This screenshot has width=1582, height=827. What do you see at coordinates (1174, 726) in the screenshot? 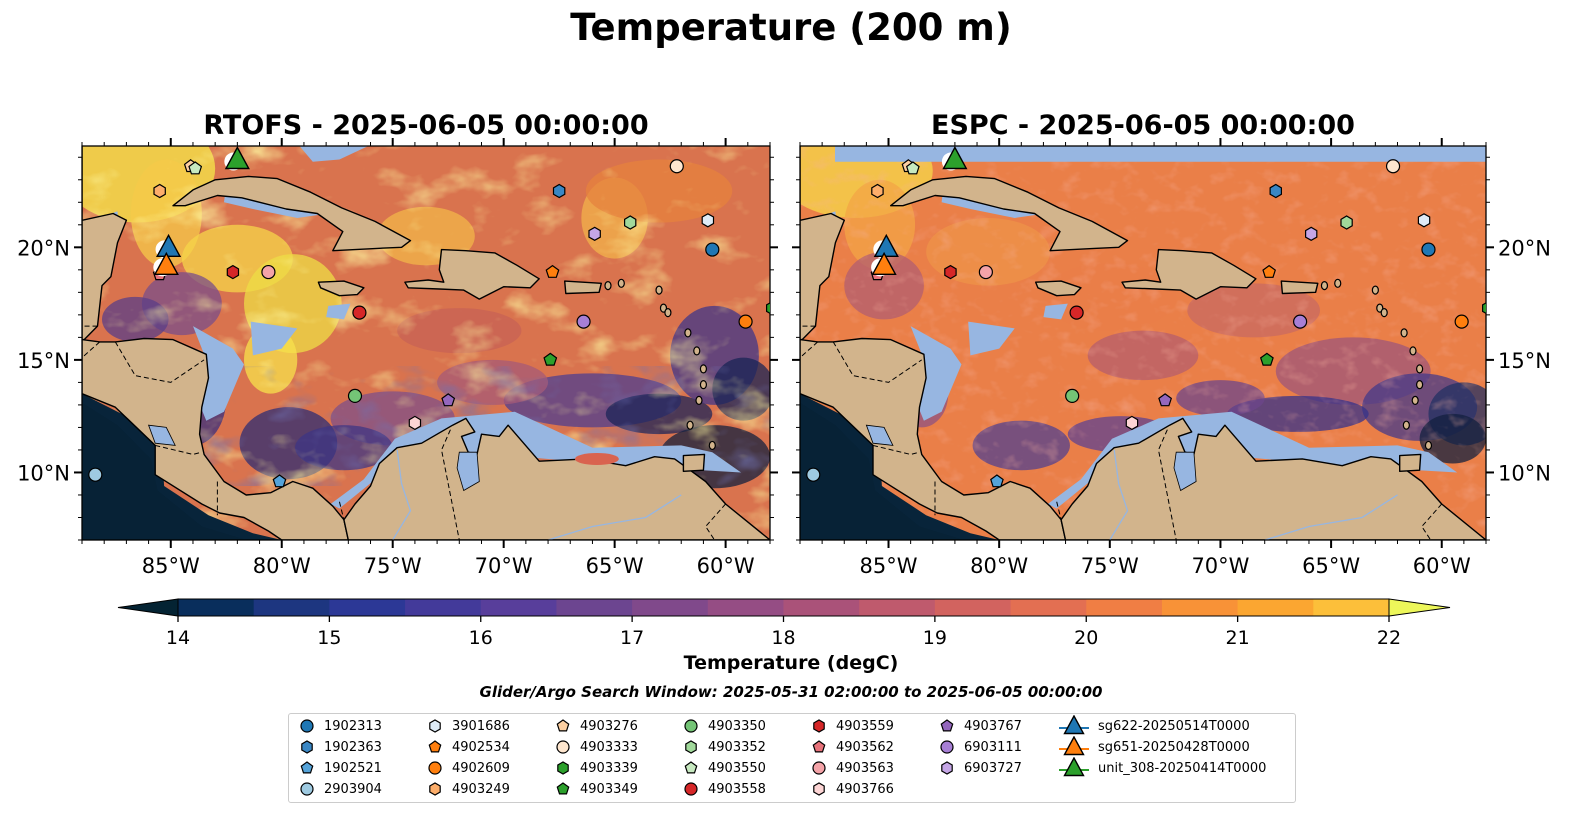
I see `legend-label: sg622-20250514T0000` at bounding box center [1174, 726].